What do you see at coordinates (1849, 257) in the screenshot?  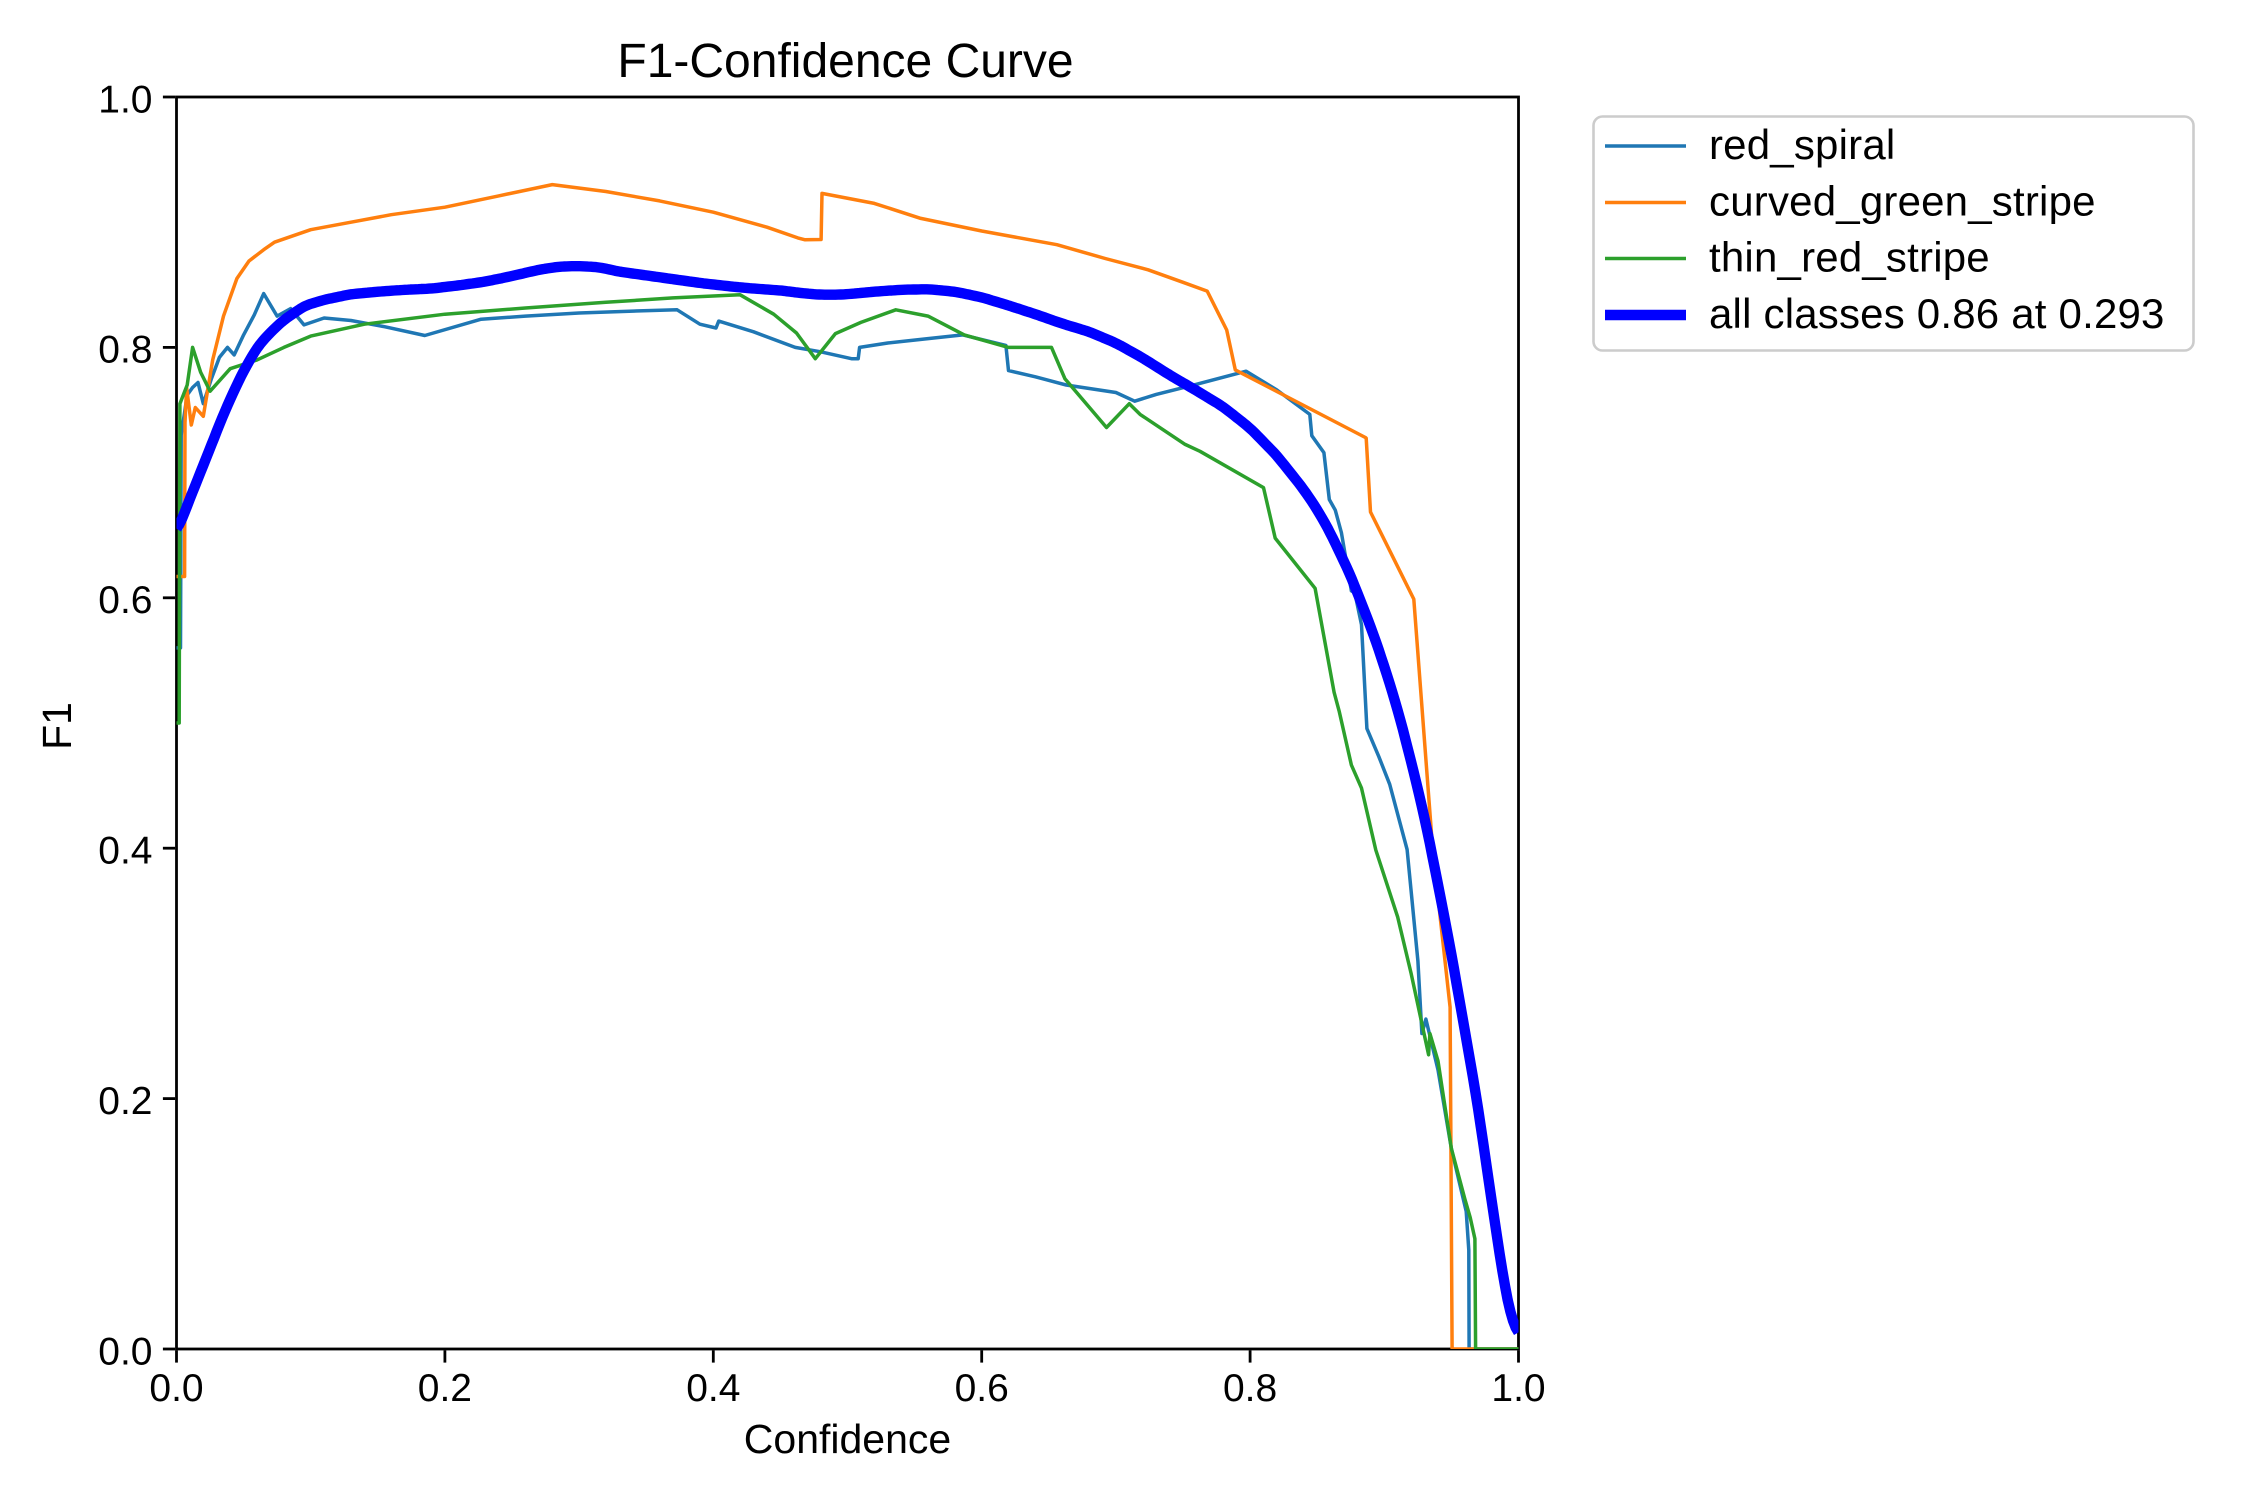 I see `svg-text: thin_red_stripe` at bounding box center [1849, 257].